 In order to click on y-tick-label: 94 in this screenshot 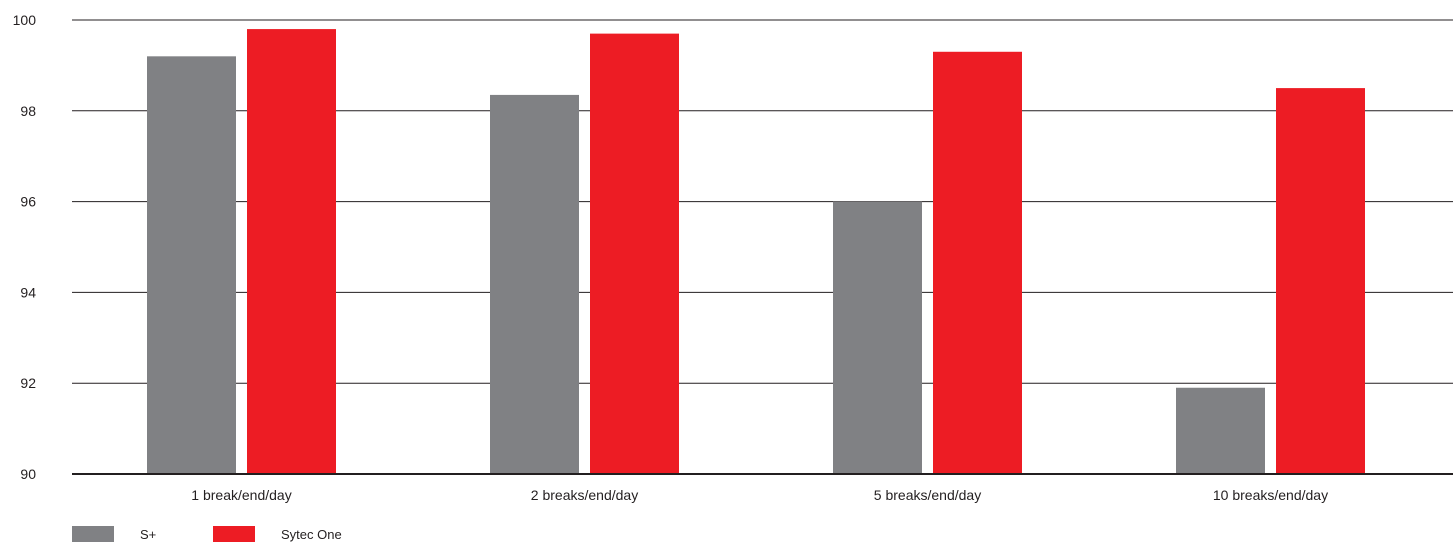, I will do `click(28, 292)`.